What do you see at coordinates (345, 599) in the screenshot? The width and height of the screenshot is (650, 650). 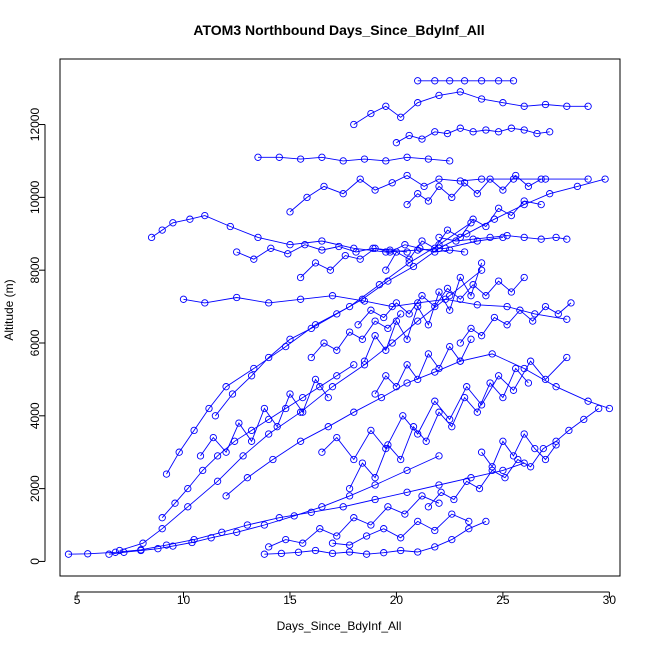 I see `x-axis: 5 10 15 20 25 30` at bounding box center [345, 599].